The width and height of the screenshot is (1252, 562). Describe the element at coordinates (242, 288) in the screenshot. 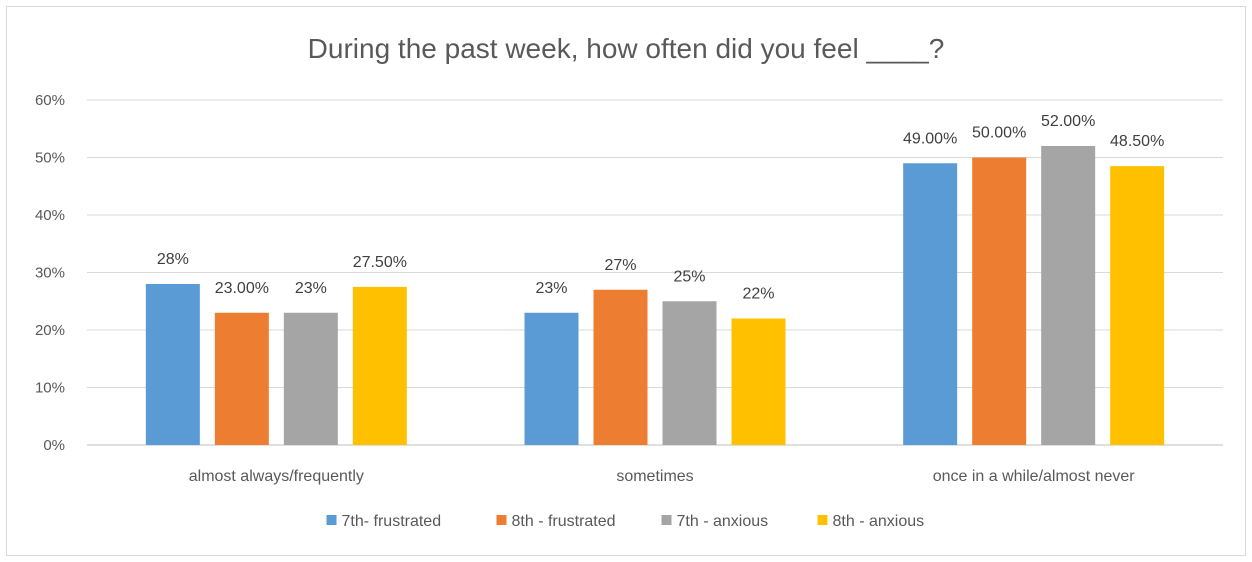

I see `data-label: 23.00%` at that location.